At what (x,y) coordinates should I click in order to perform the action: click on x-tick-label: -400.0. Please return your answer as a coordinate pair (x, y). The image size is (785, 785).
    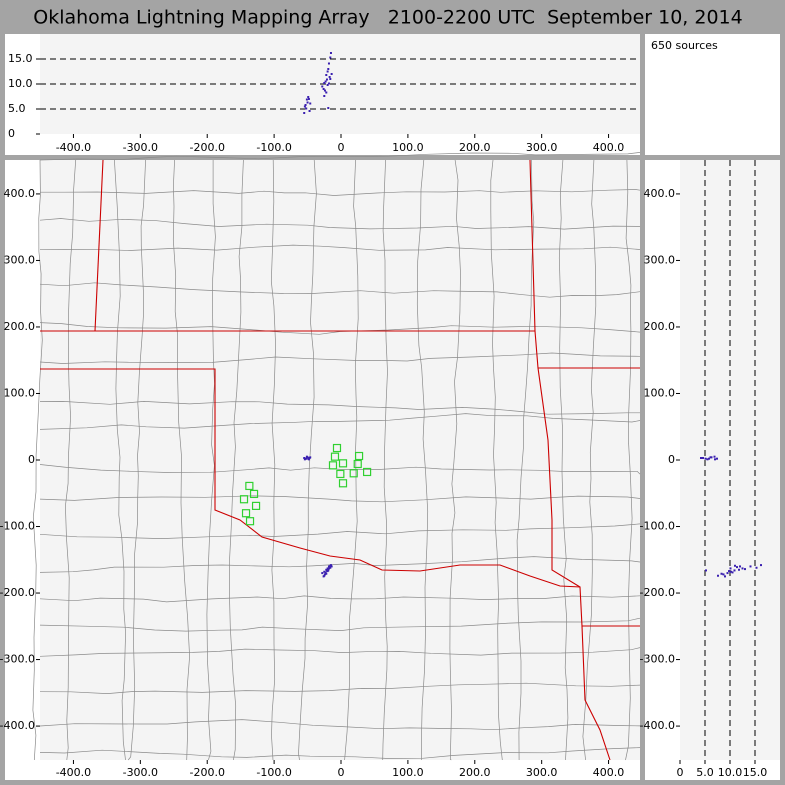
    Looking at the image, I should click on (73, 147).